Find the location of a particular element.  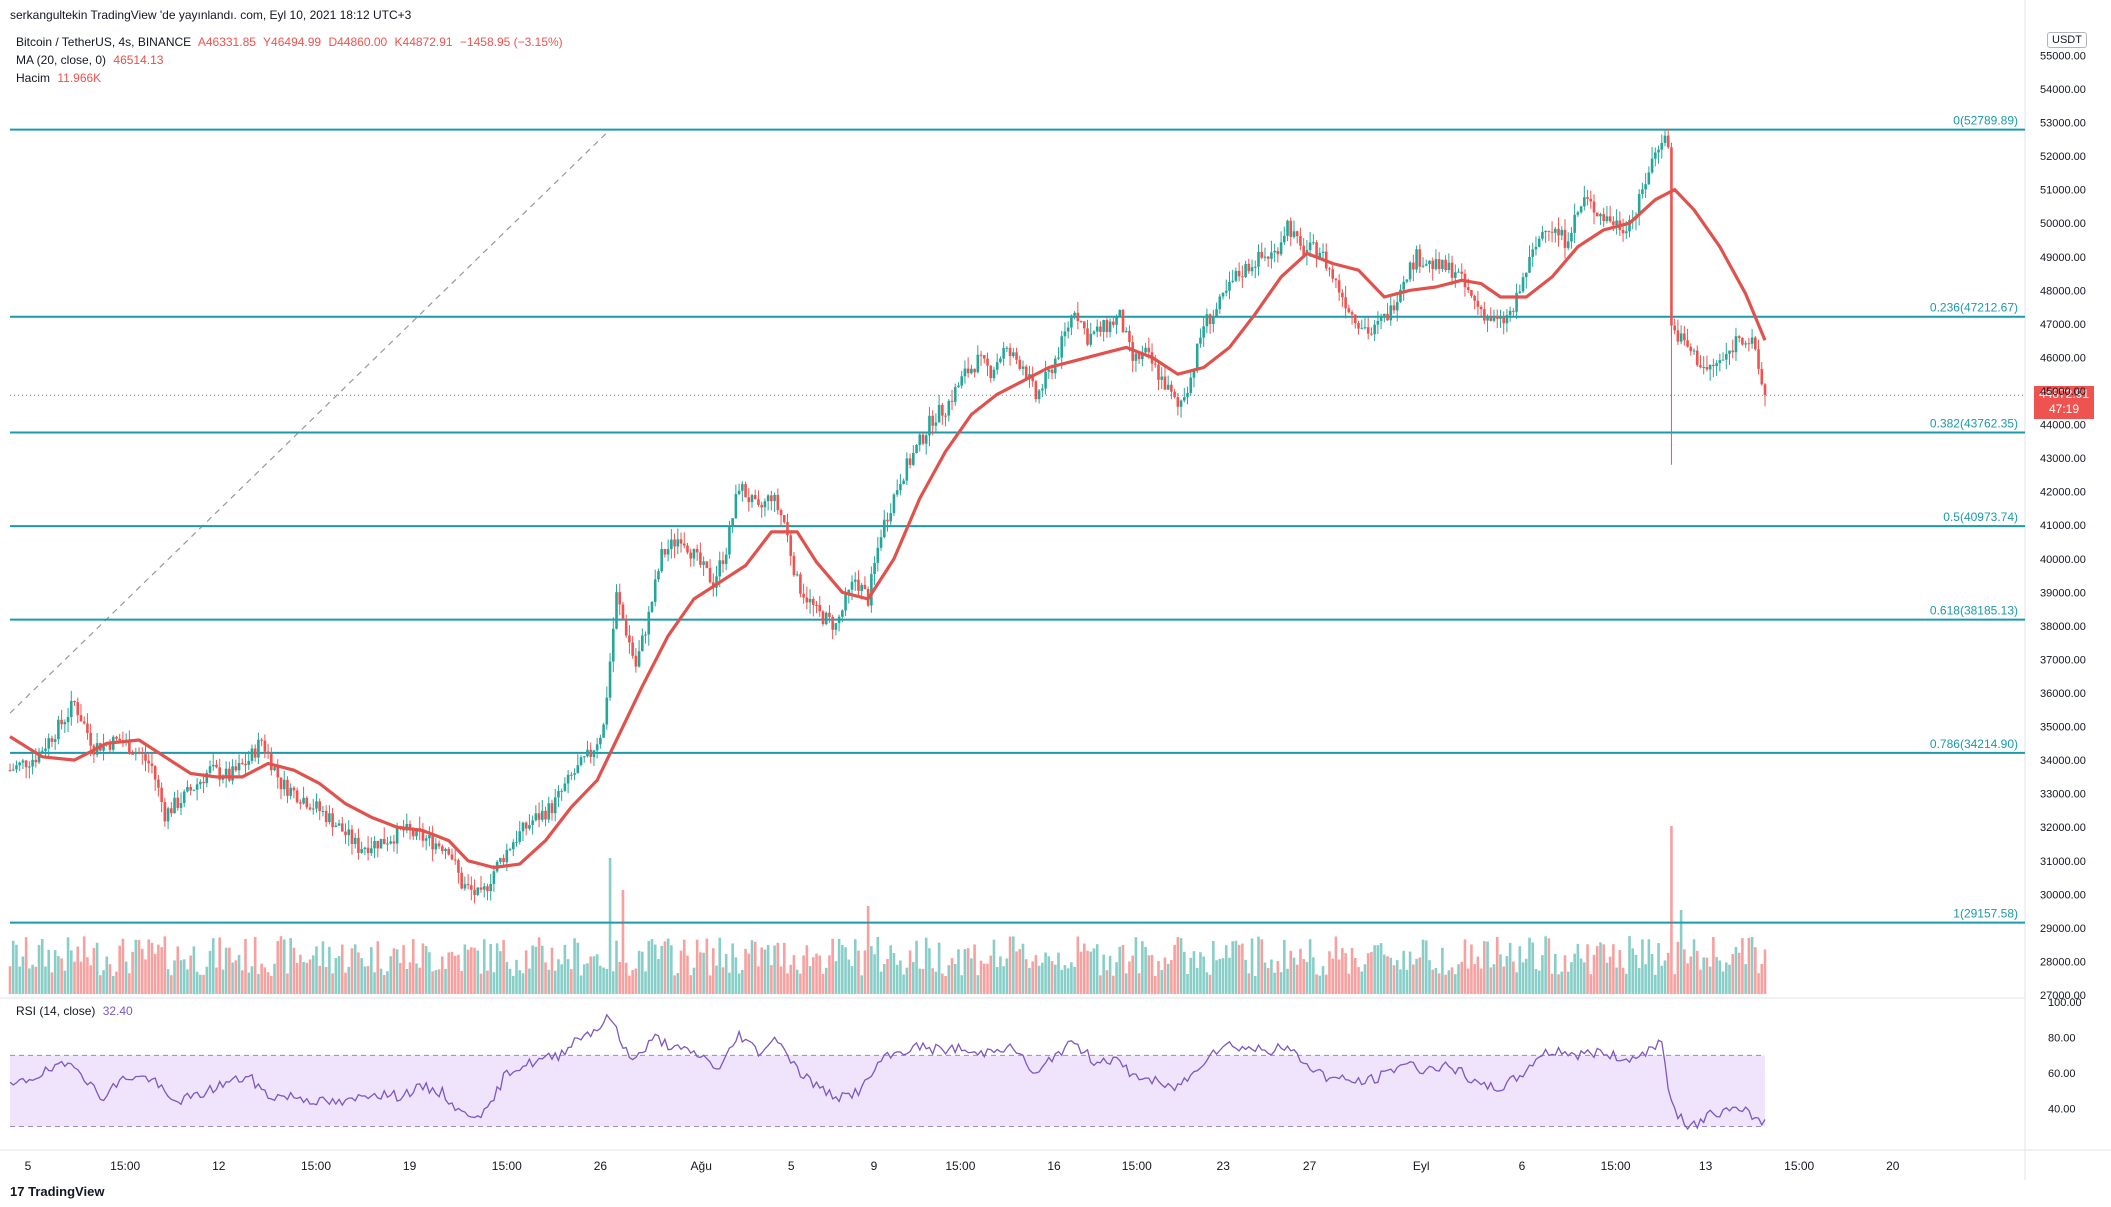

ma-legend: MA (20, close, 0) 46514.13 is located at coordinates (91, 60).